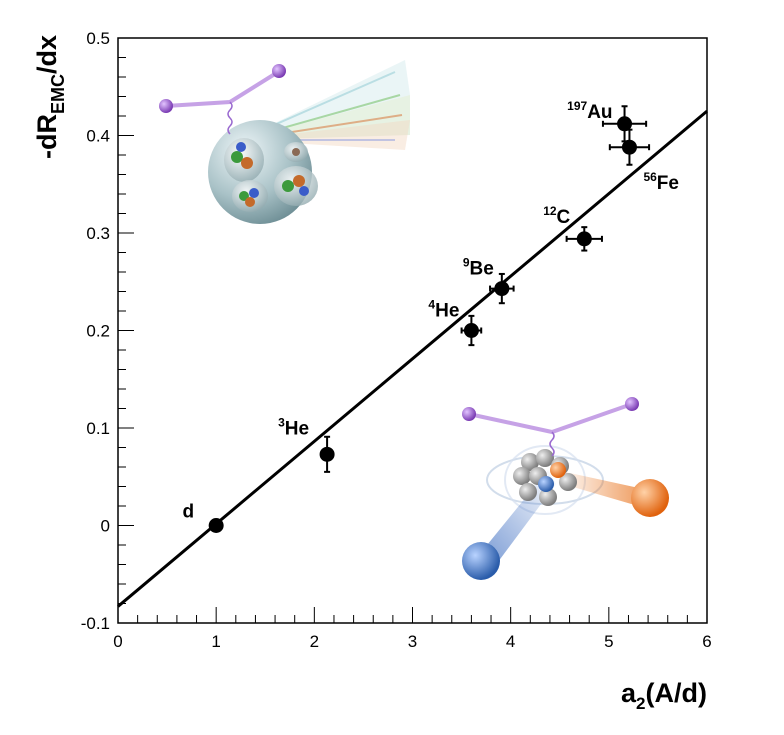 Image resolution: width=784 pixels, height=735 pixels. Describe the element at coordinates (98, 38) in the screenshot. I see `y-tick-label: 0.5` at that location.